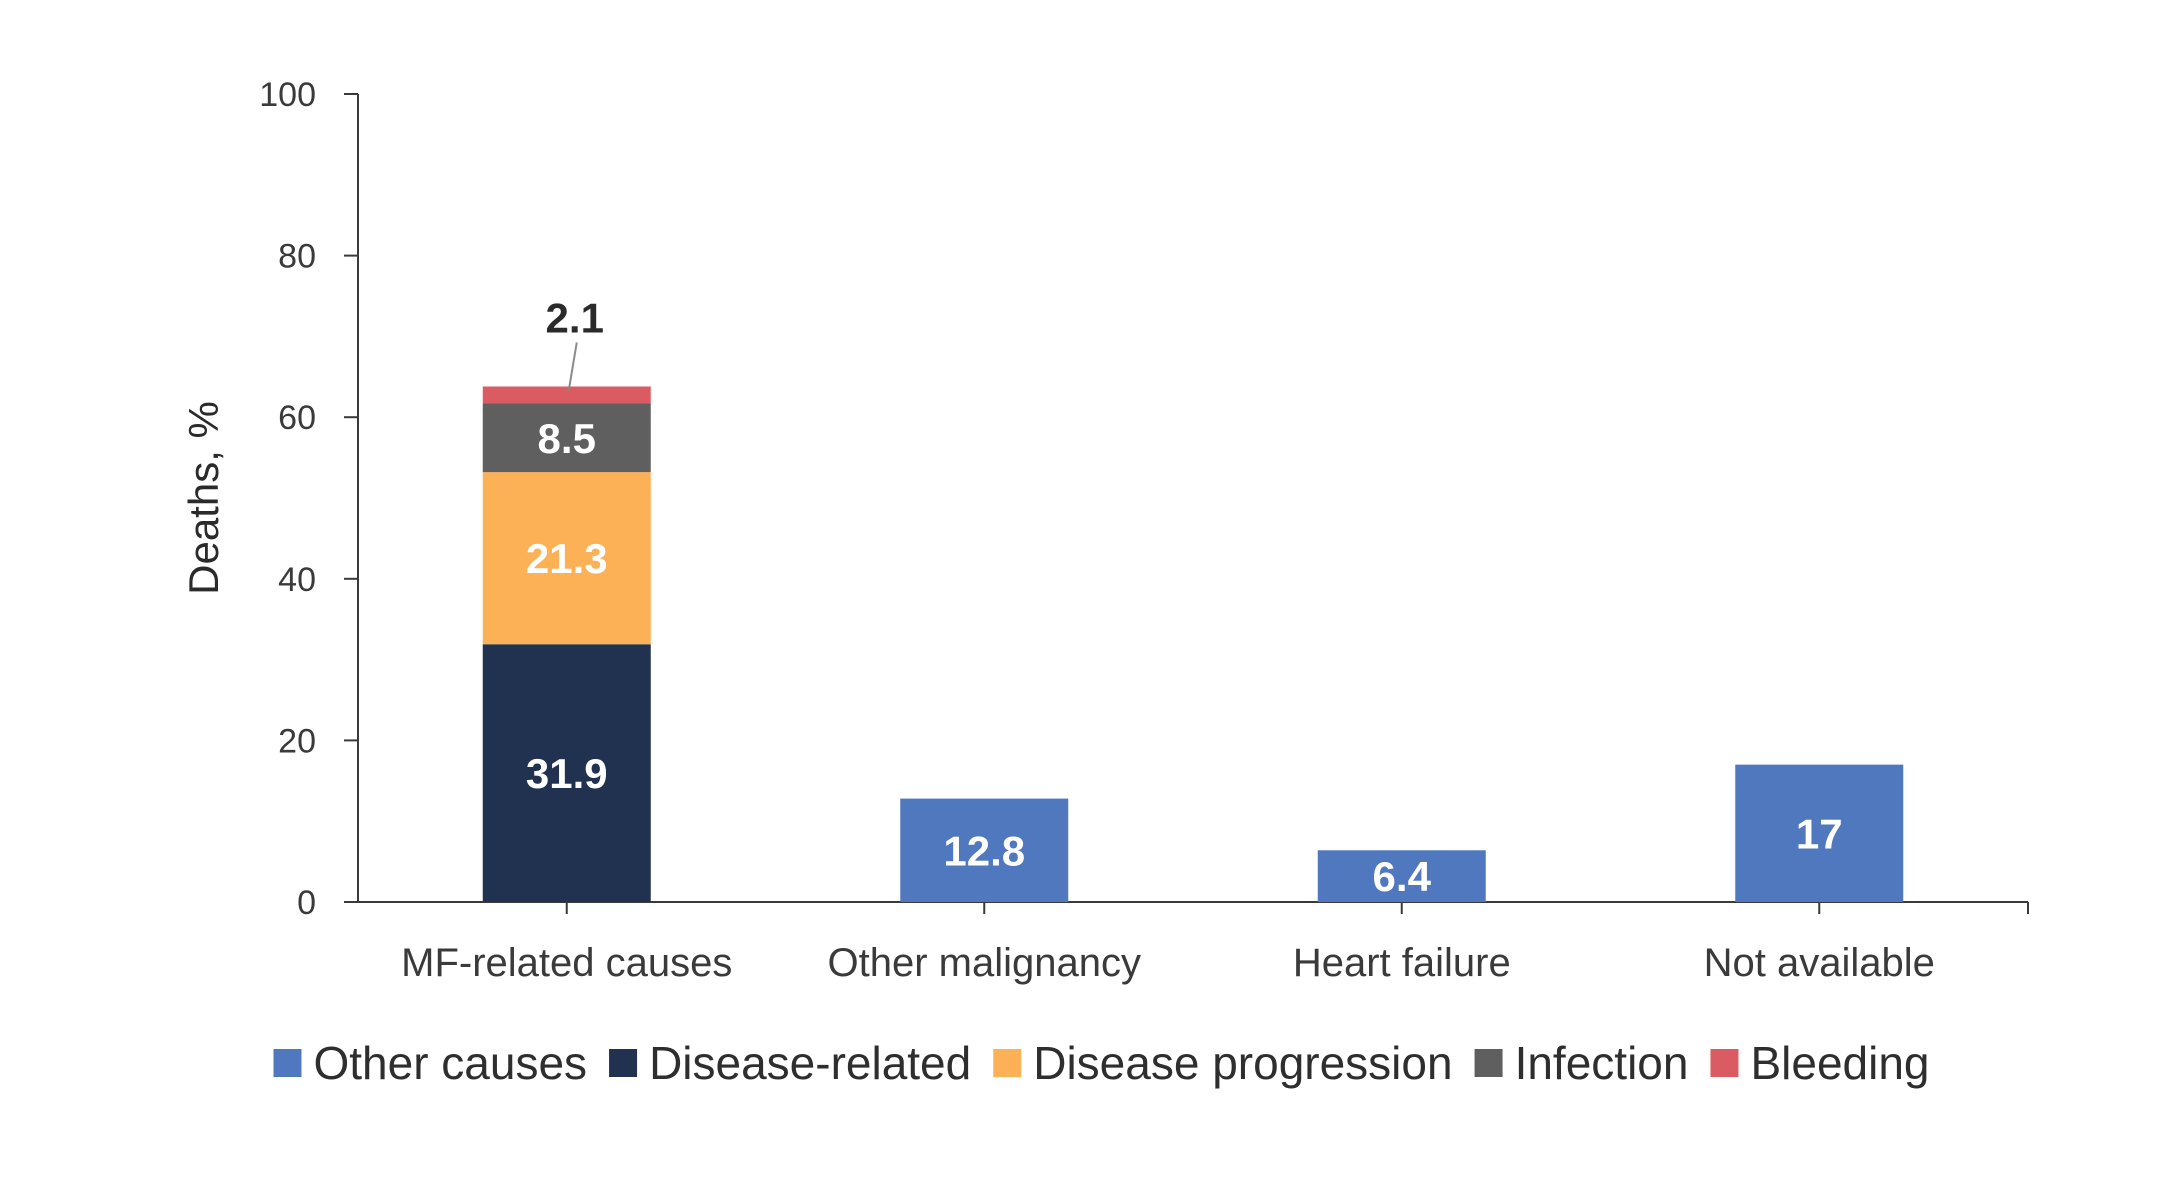 This screenshot has height=1177, width=2183. I want to click on legend-label: Other causes, so click(450, 1063).